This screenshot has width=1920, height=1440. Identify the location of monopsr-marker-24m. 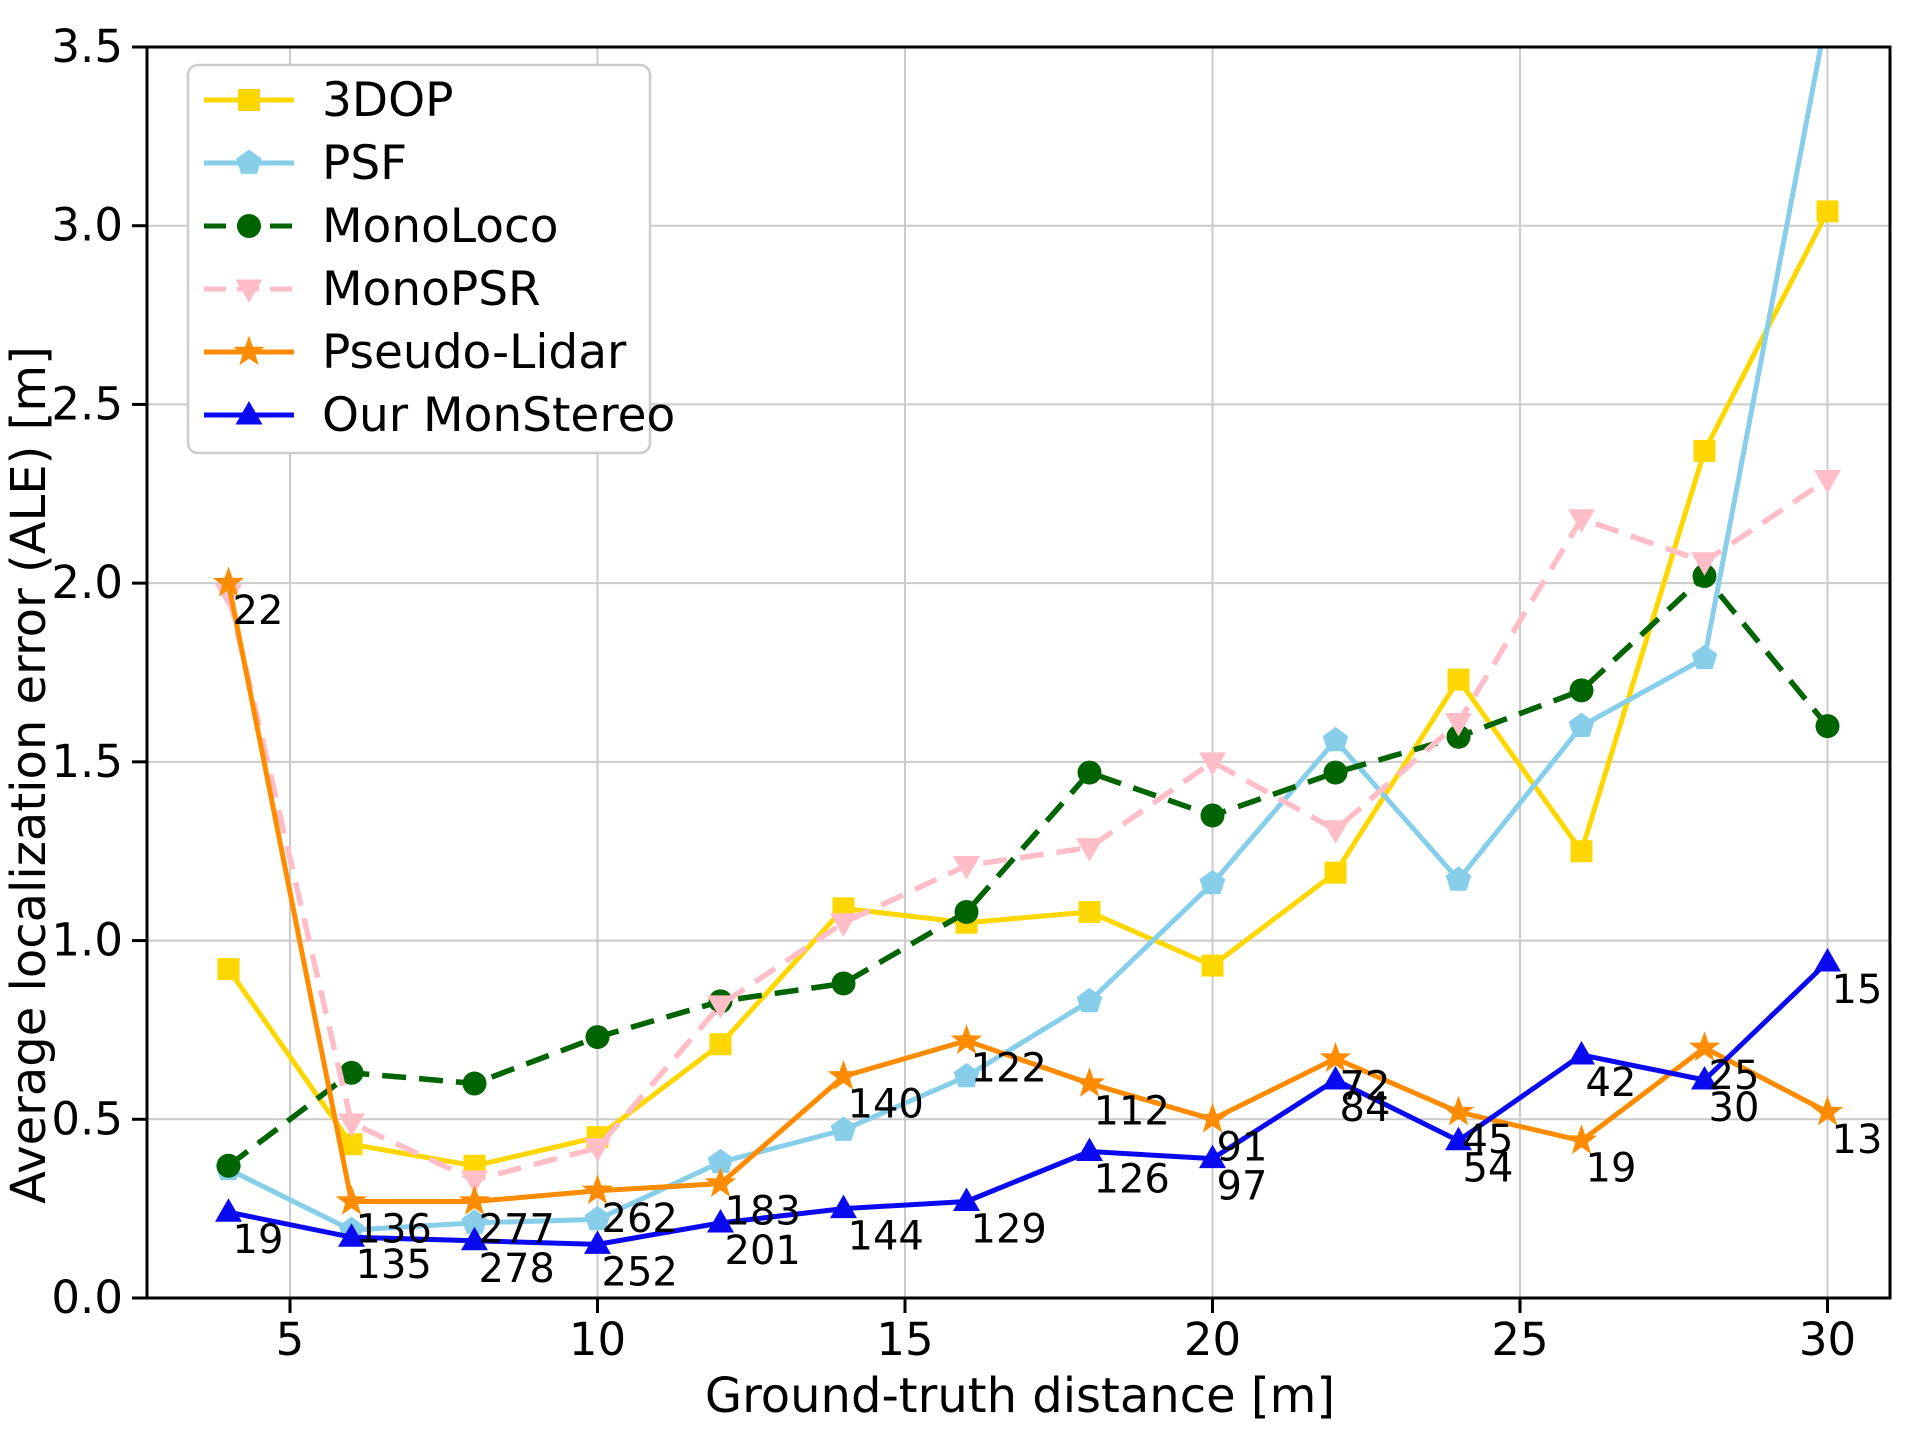
(1458, 725).